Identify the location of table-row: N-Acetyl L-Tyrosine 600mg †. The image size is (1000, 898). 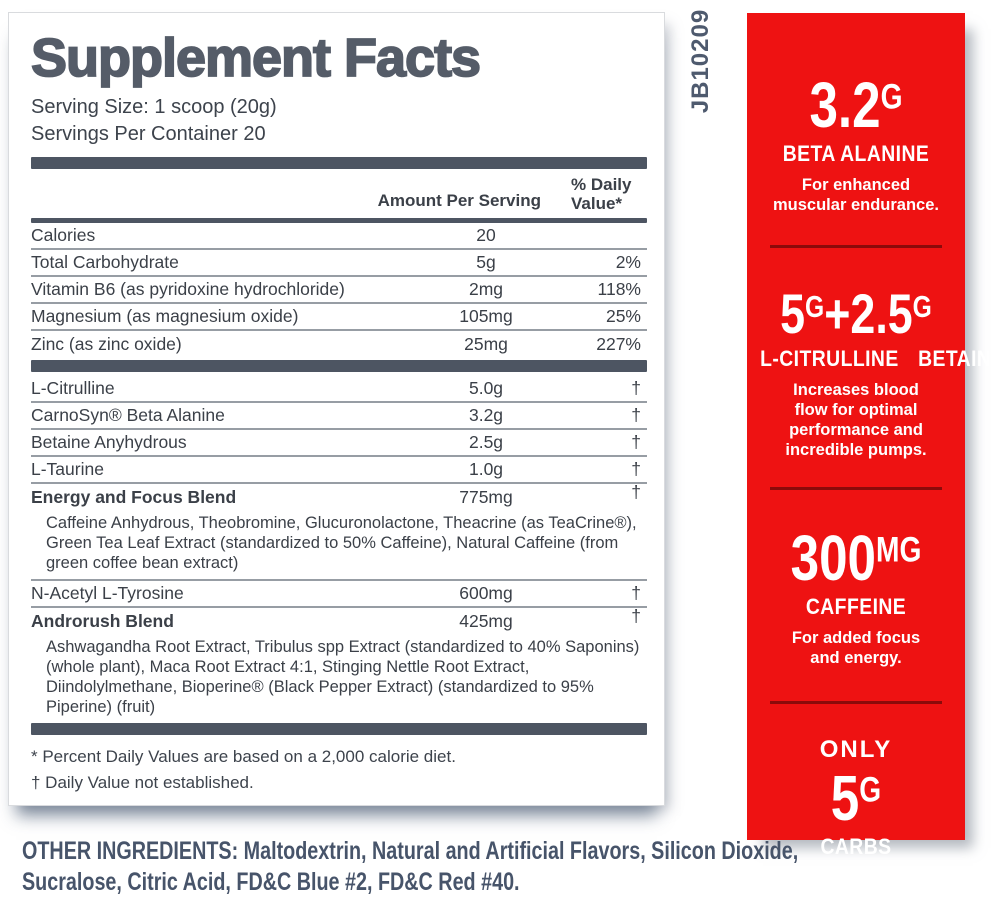
(339, 595).